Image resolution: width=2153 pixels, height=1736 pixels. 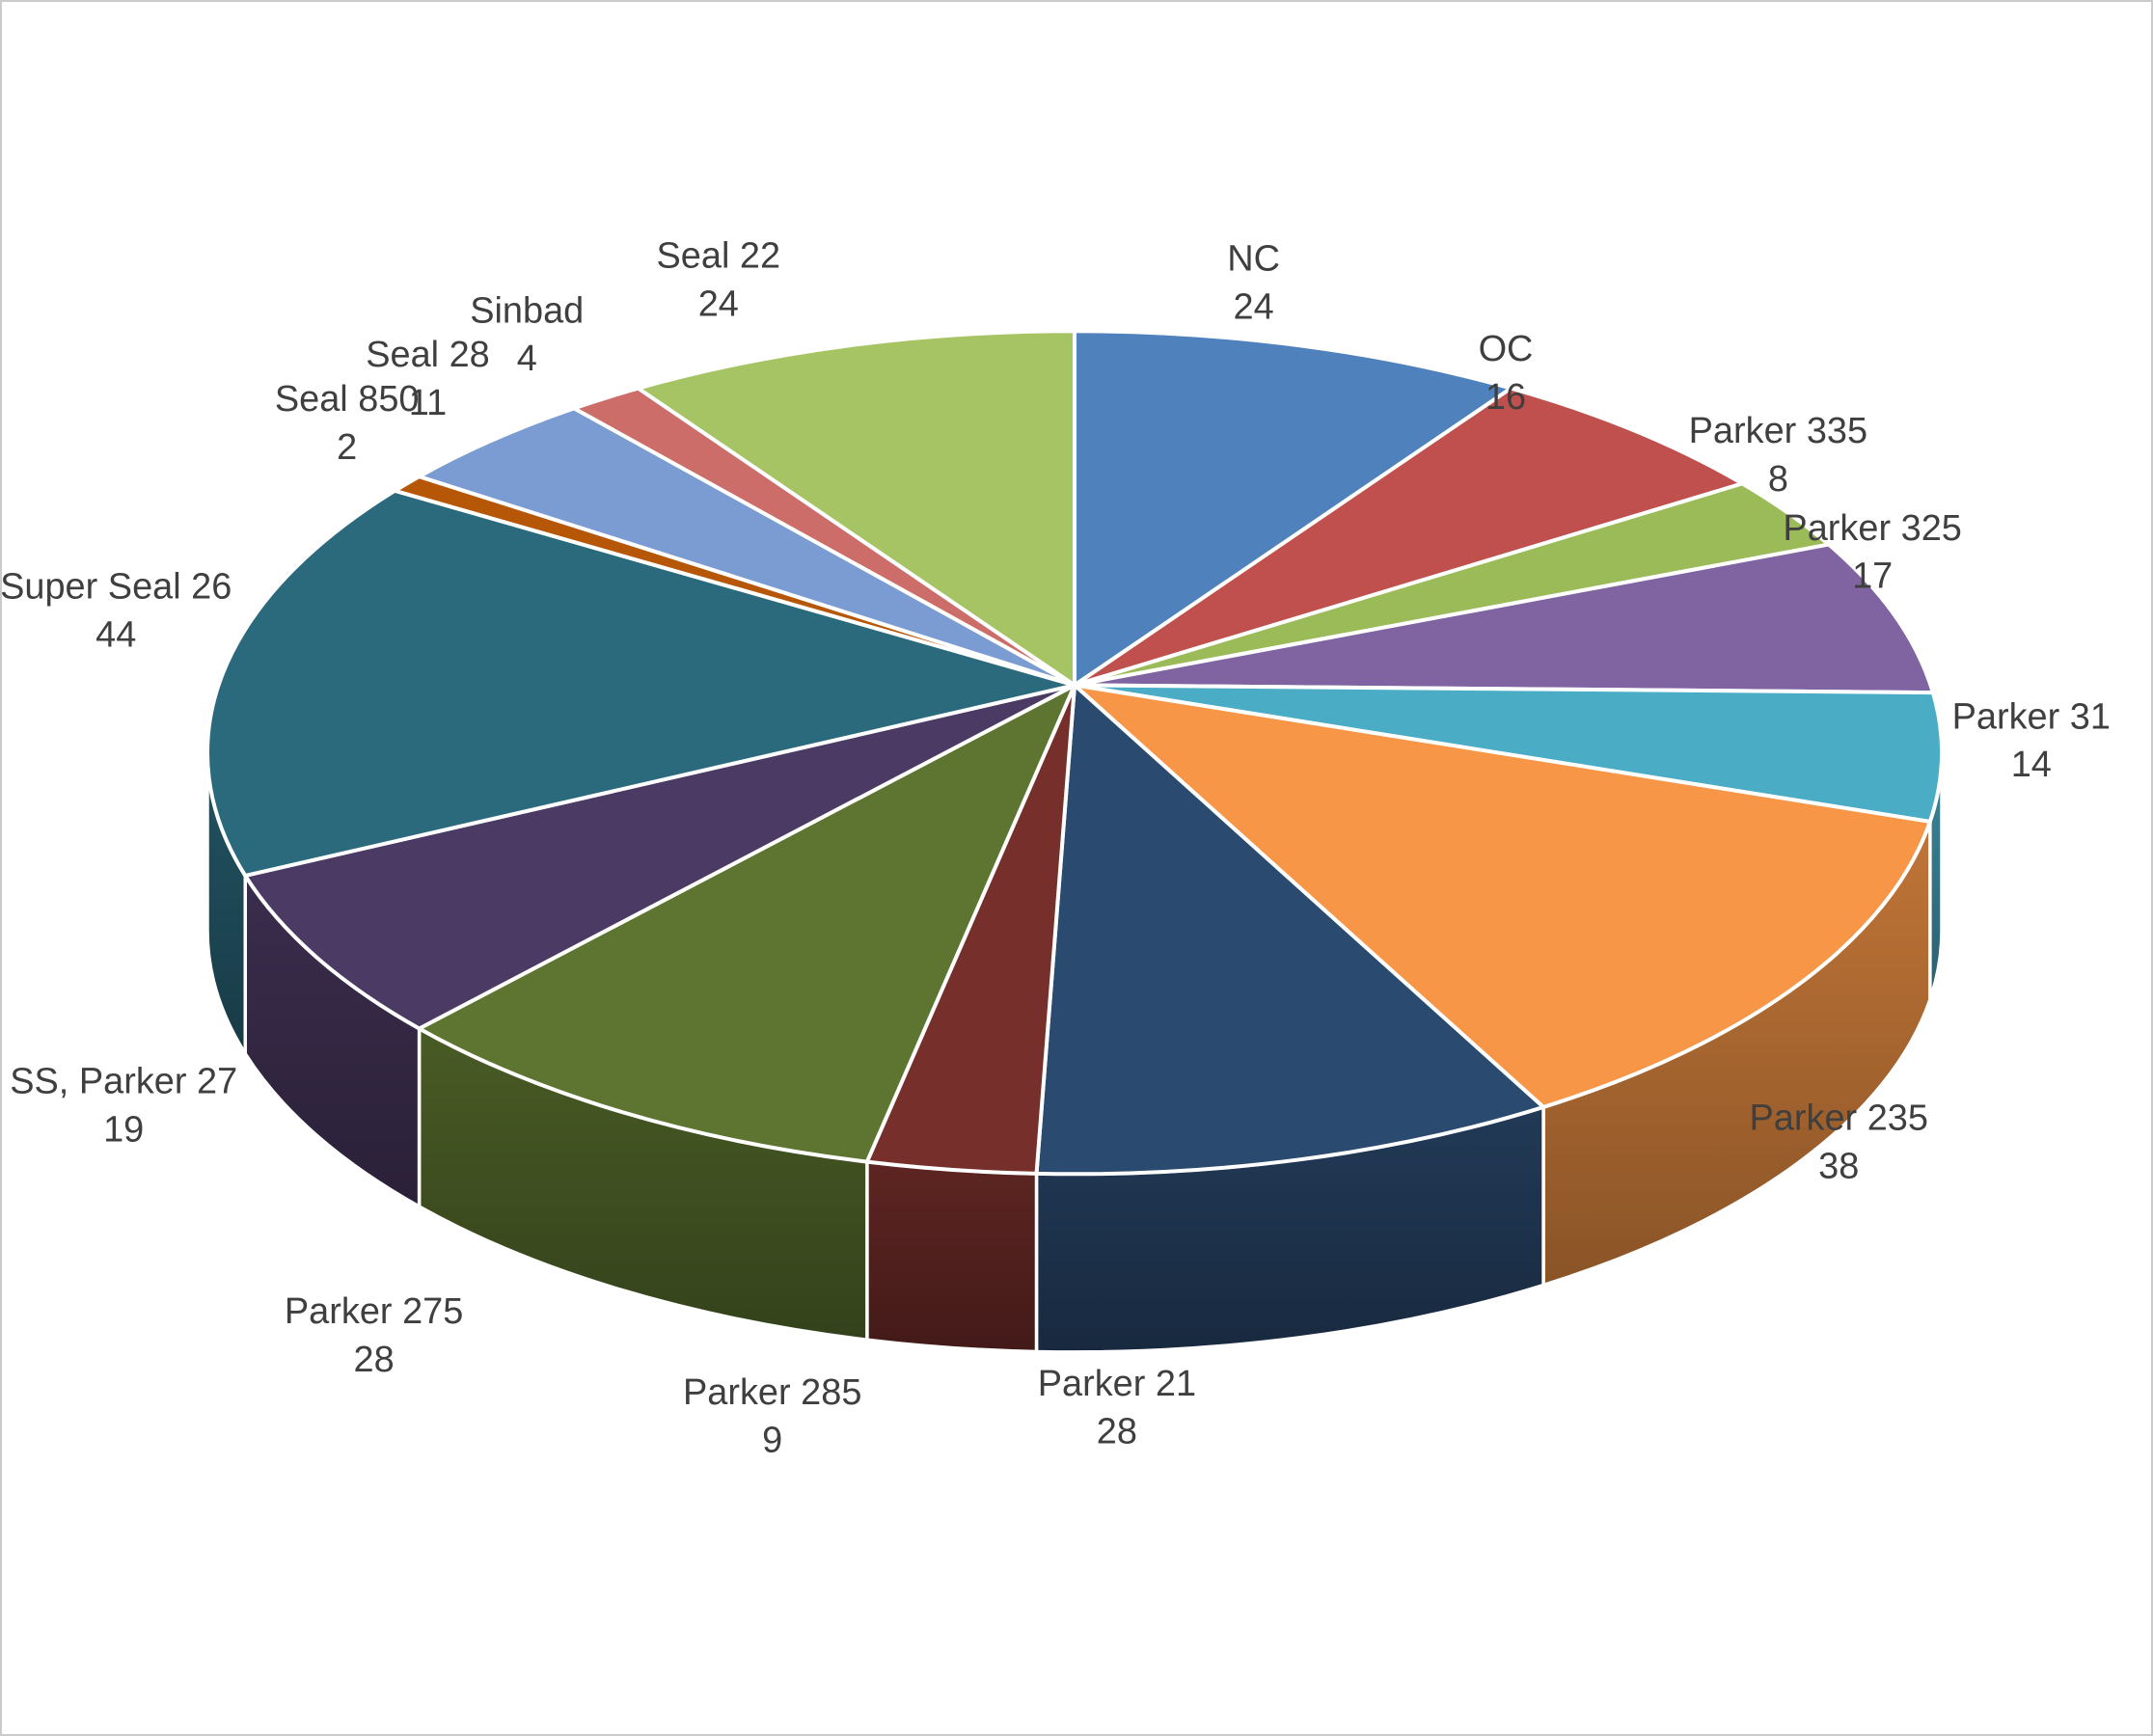 I want to click on slice-label-ss-parker-27: SS, Parker 27 19, so click(x=123, y=1106).